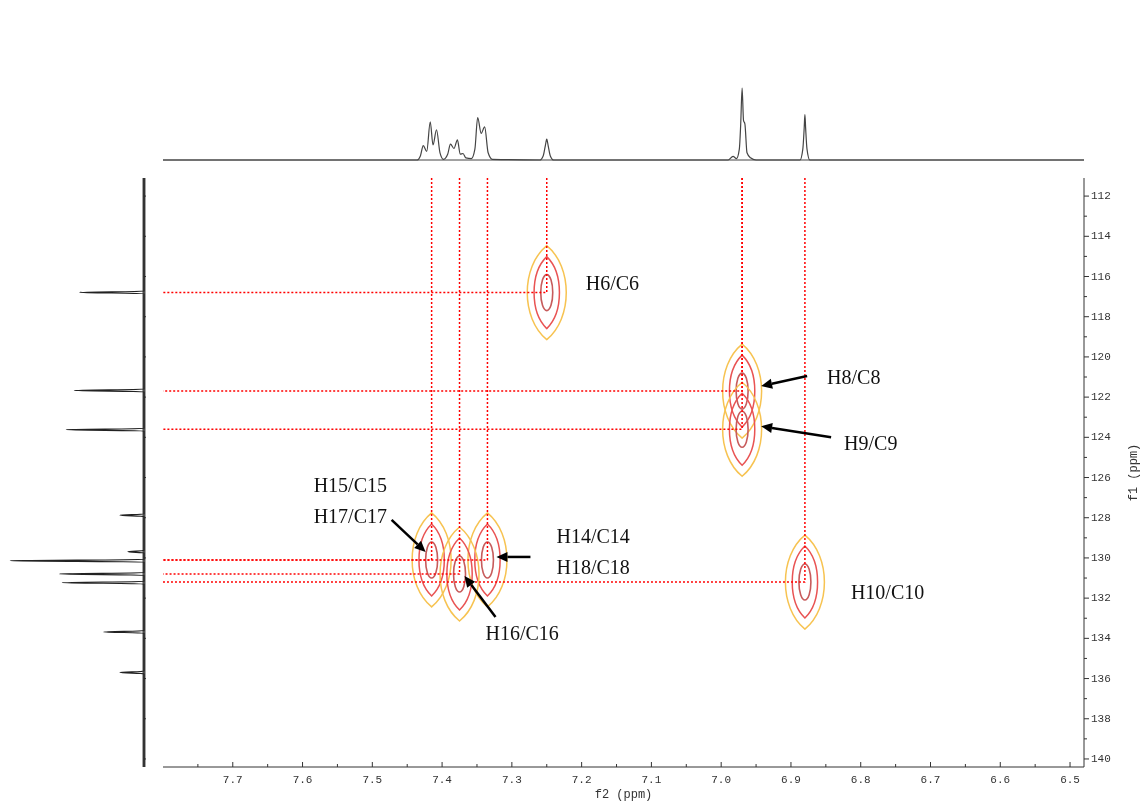  What do you see at coordinates (442, 780) in the screenshot?
I see `x-tick-label: 7.4` at bounding box center [442, 780].